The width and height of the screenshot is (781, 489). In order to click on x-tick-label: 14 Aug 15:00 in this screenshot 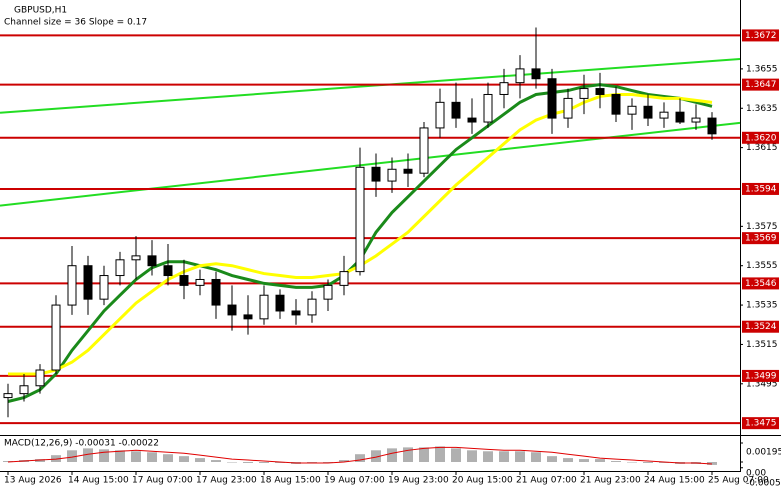, I will do `click(98, 481)`.